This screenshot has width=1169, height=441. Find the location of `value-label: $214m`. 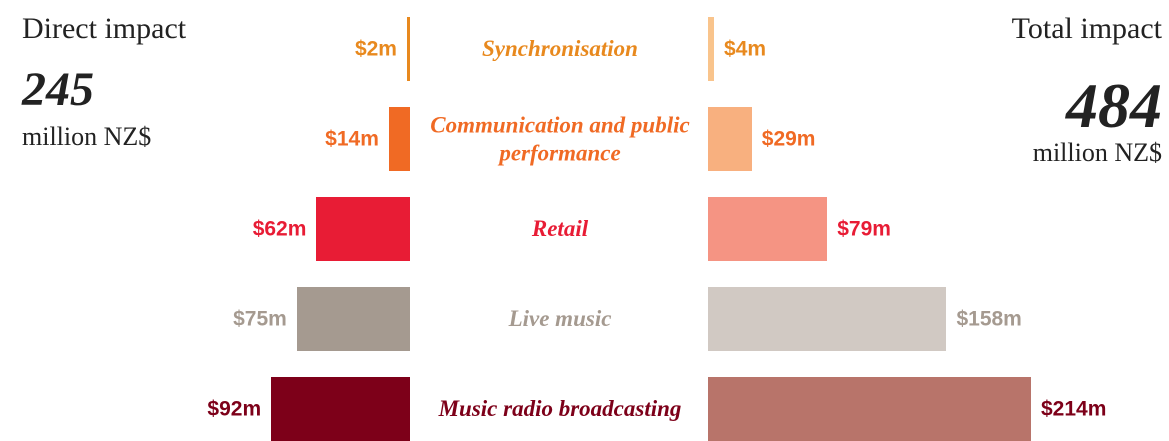

value-label: $214m is located at coordinates (1074, 409).